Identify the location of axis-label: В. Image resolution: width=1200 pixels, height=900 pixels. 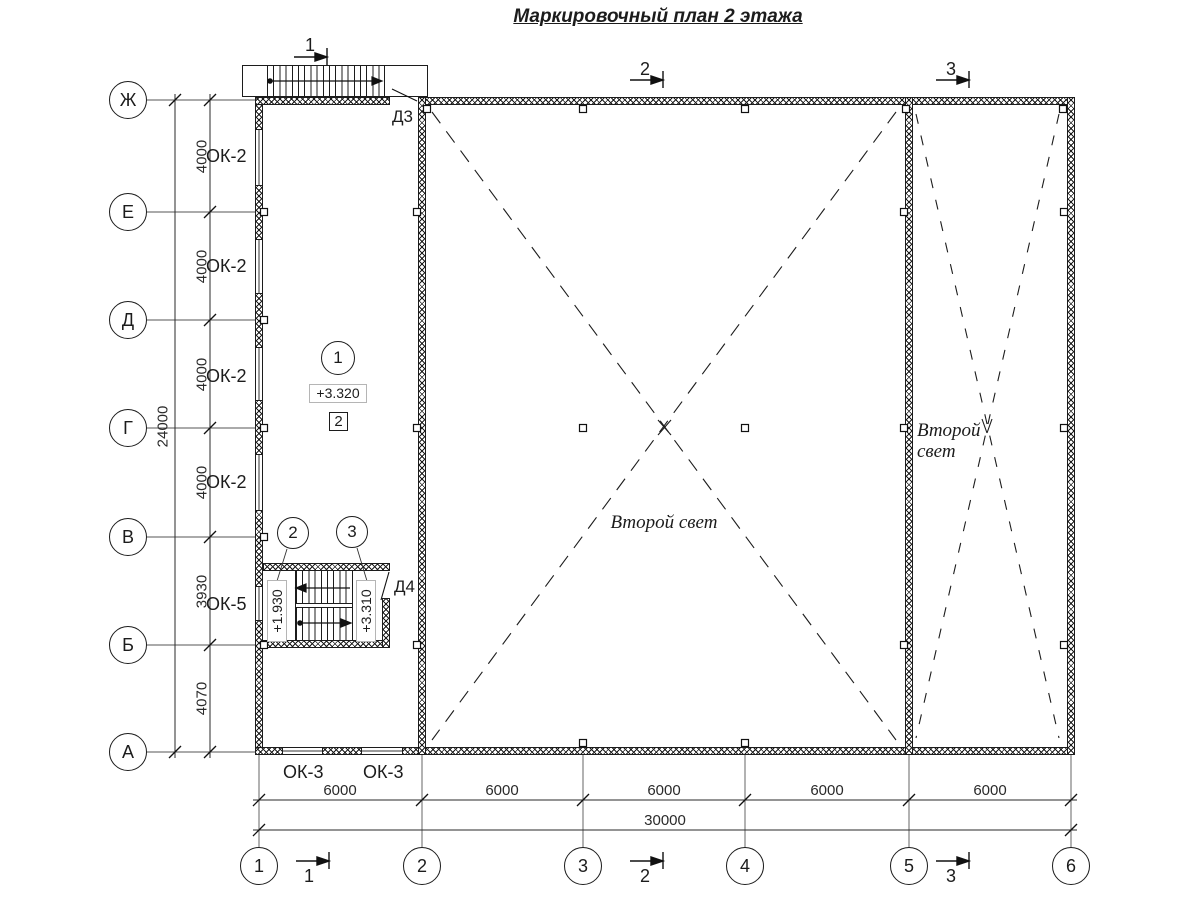
(127, 536).